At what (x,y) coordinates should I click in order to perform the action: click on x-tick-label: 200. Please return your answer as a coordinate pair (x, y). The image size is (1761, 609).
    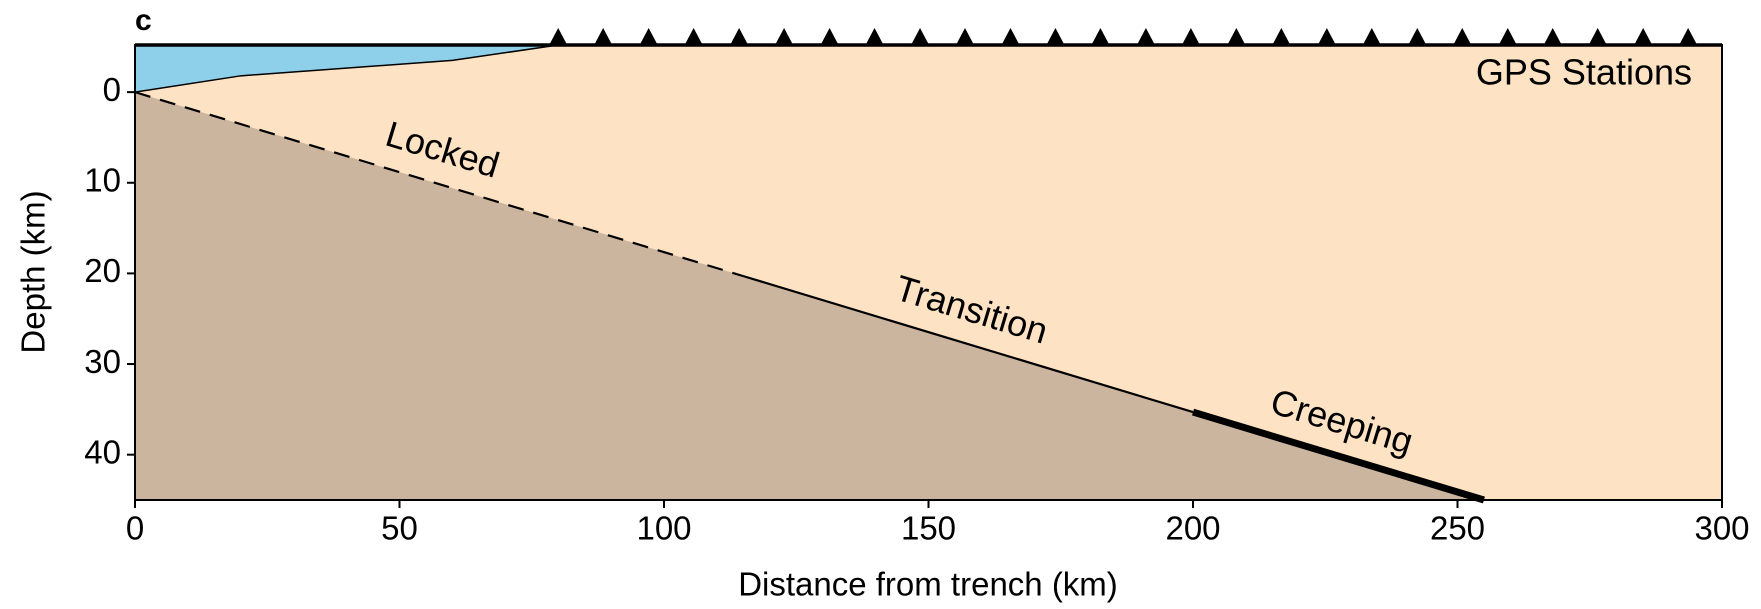
    Looking at the image, I should click on (1192, 528).